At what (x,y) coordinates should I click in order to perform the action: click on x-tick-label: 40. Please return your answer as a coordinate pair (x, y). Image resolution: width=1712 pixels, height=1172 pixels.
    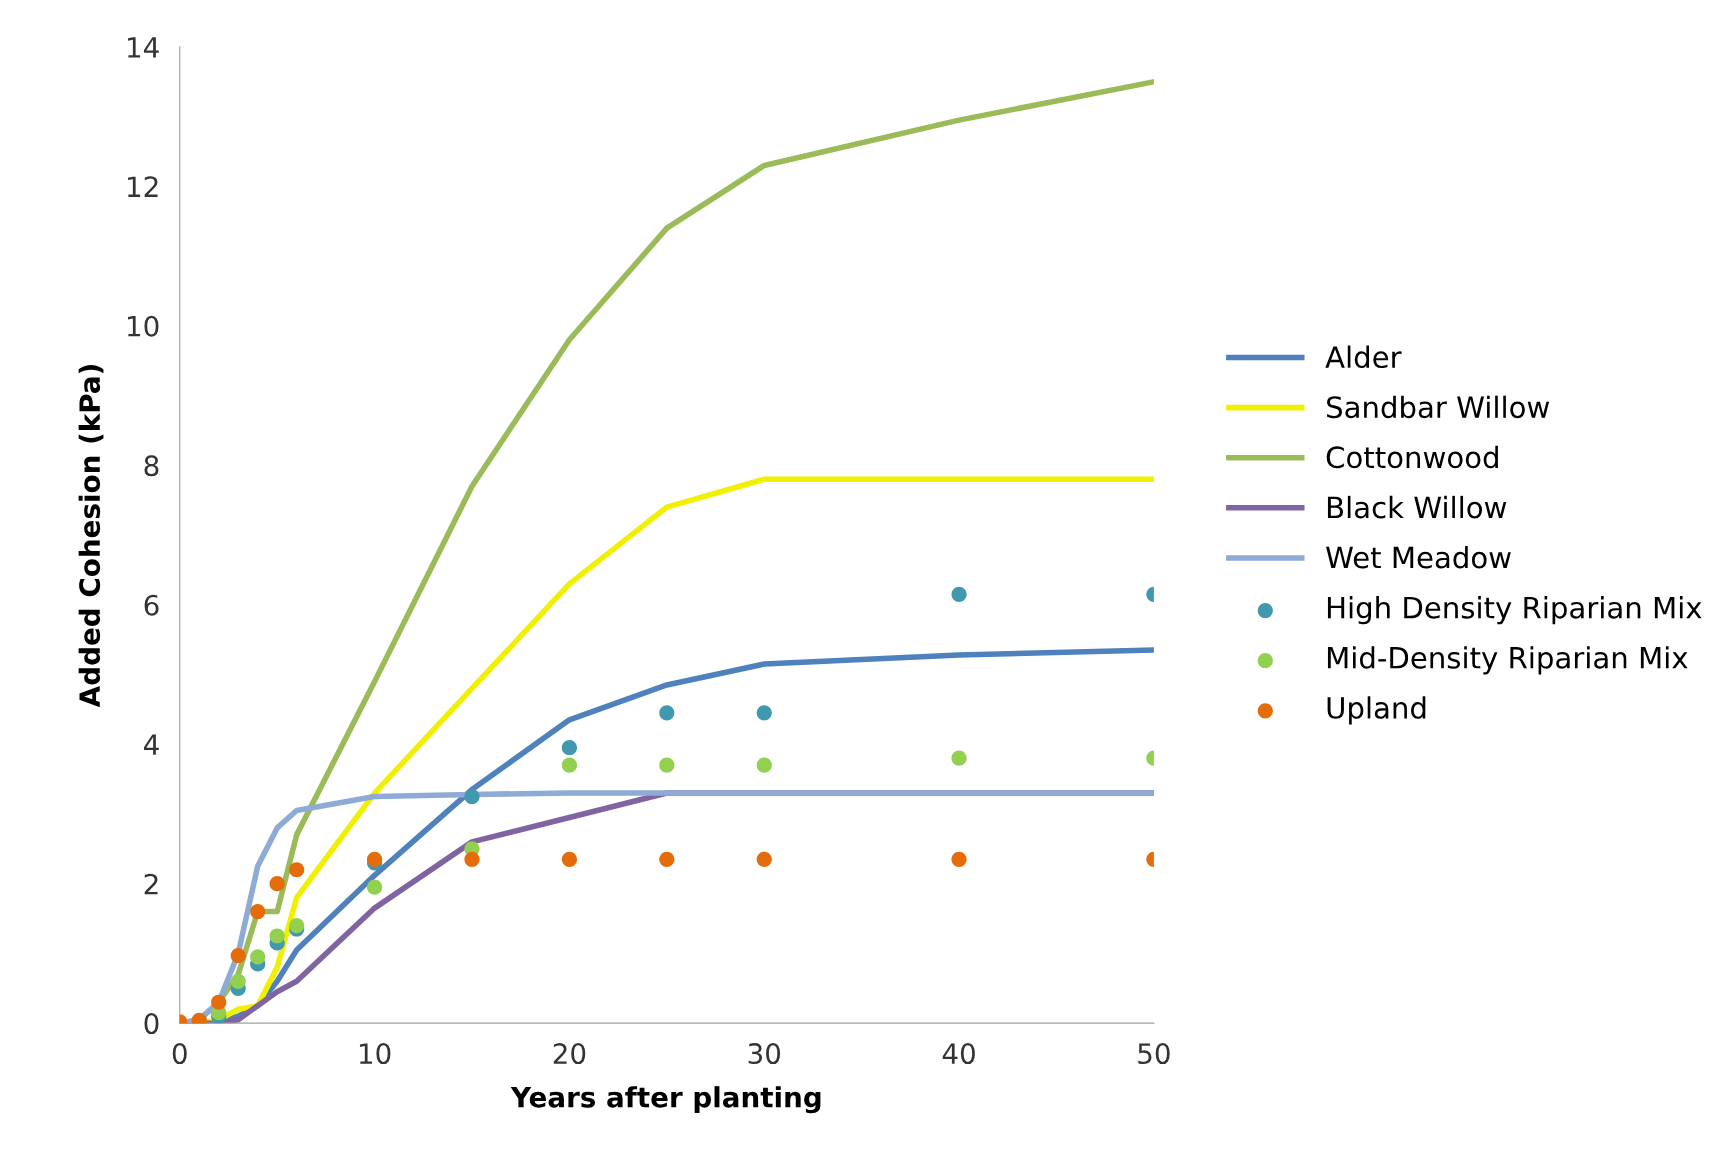
    Looking at the image, I should click on (958, 1054).